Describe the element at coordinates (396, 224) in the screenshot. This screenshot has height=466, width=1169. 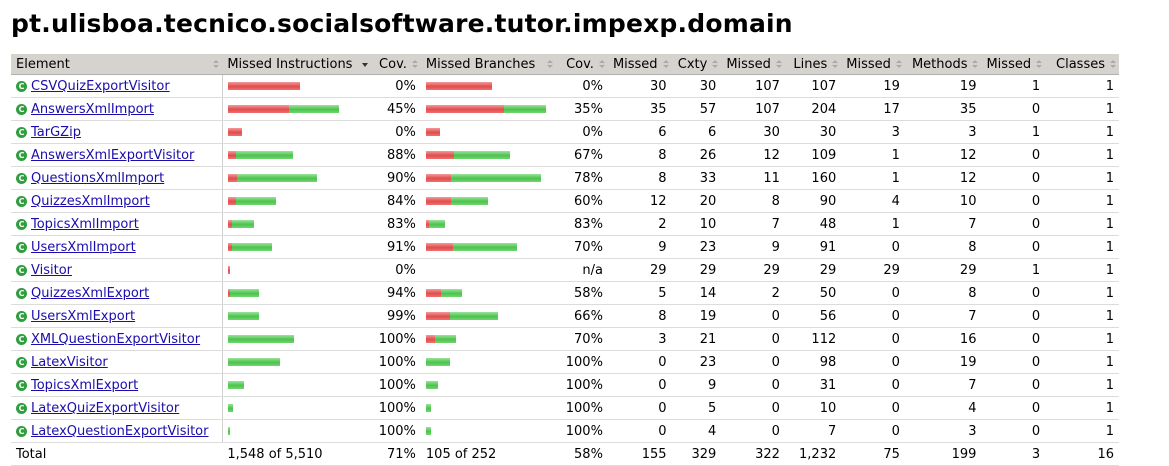
I see `instr-coverage: 83%` at that location.